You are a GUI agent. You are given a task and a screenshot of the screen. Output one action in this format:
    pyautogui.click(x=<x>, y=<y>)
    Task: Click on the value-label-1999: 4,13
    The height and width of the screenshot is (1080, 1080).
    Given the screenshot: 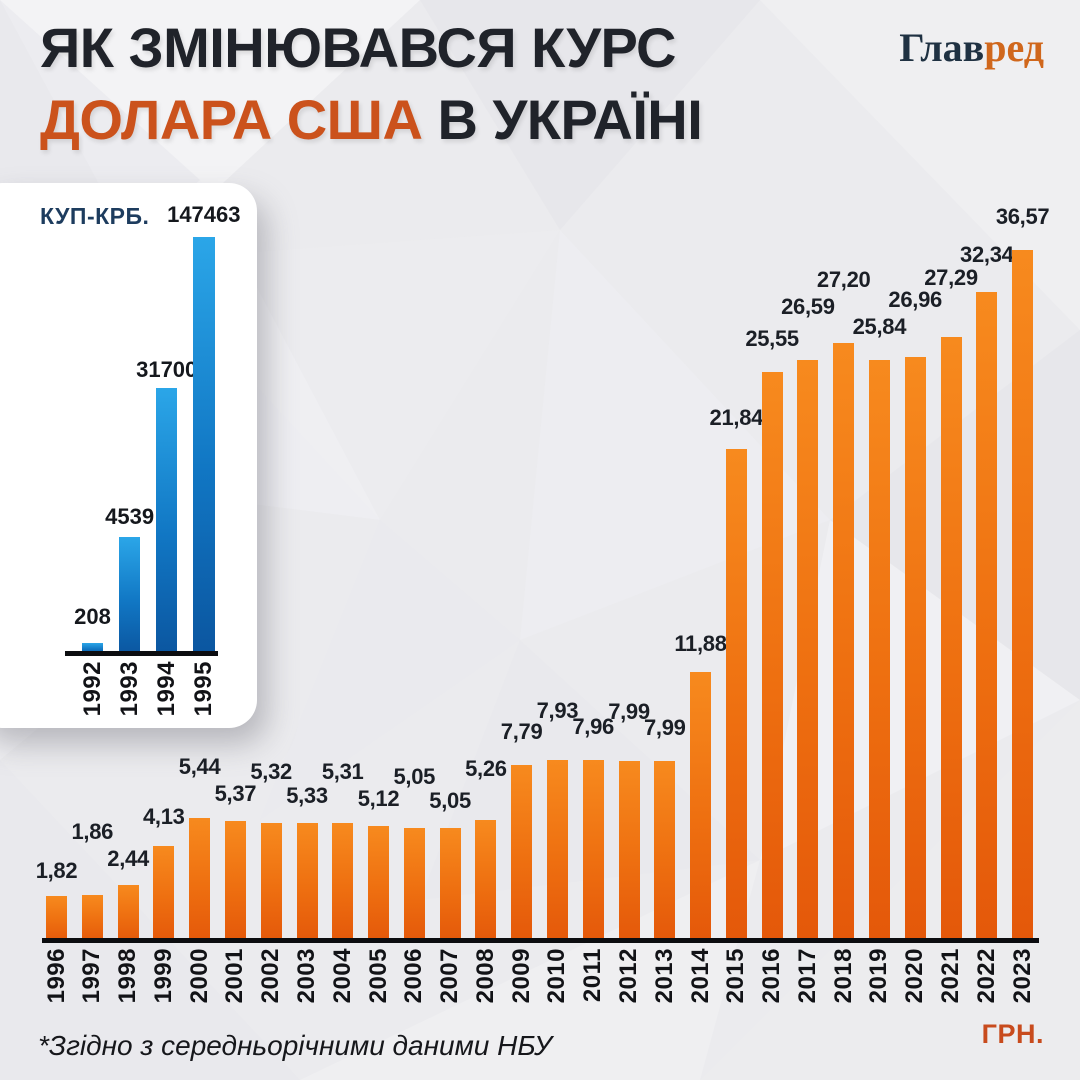 What is the action you would take?
    pyautogui.click(x=163, y=816)
    